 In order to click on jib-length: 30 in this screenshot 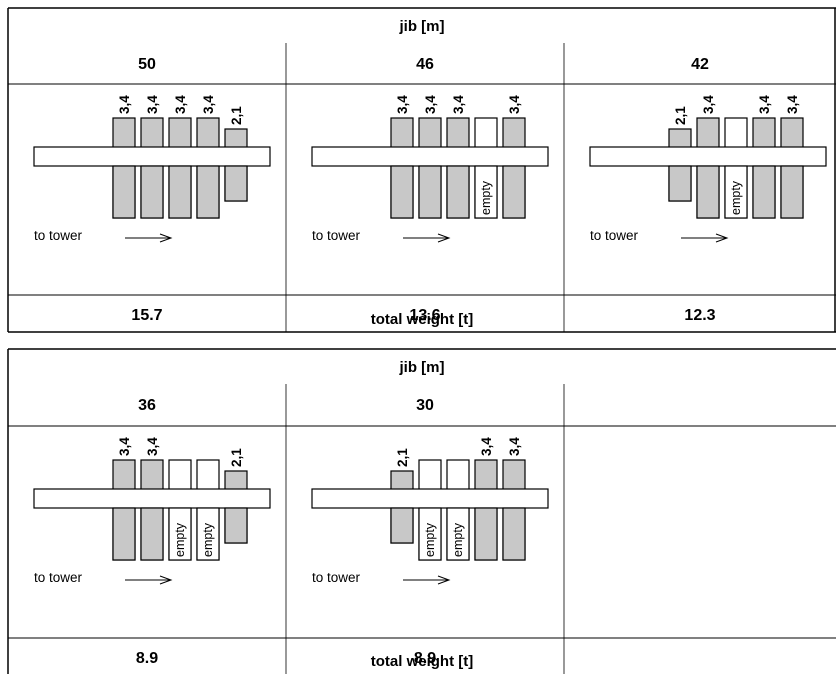, I will do `click(425, 405)`.